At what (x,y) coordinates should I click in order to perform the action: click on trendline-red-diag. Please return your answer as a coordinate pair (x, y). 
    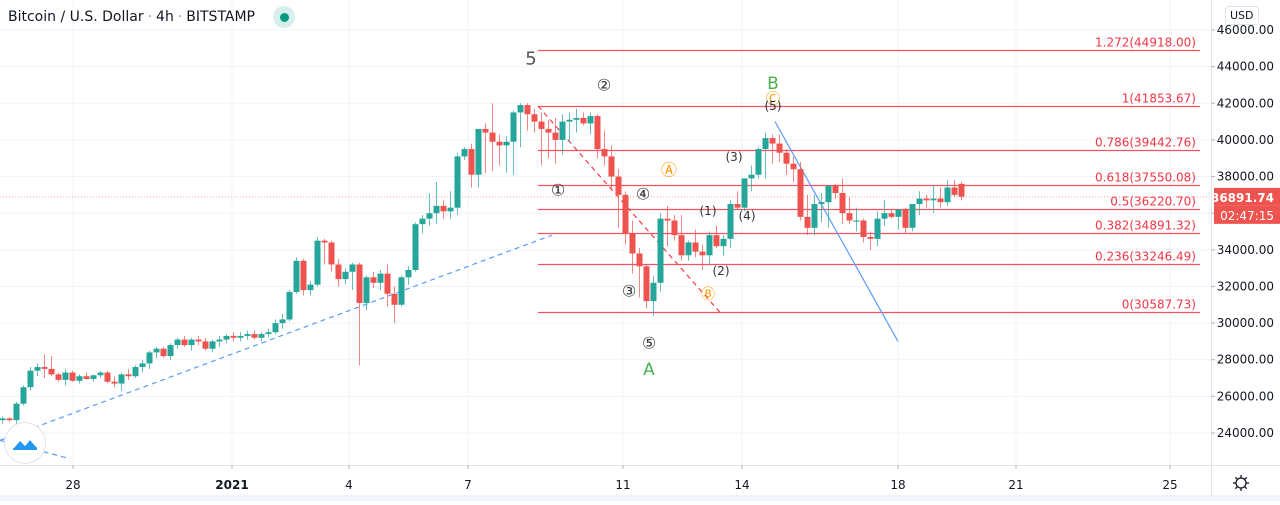
    Looking at the image, I should click on (629, 209).